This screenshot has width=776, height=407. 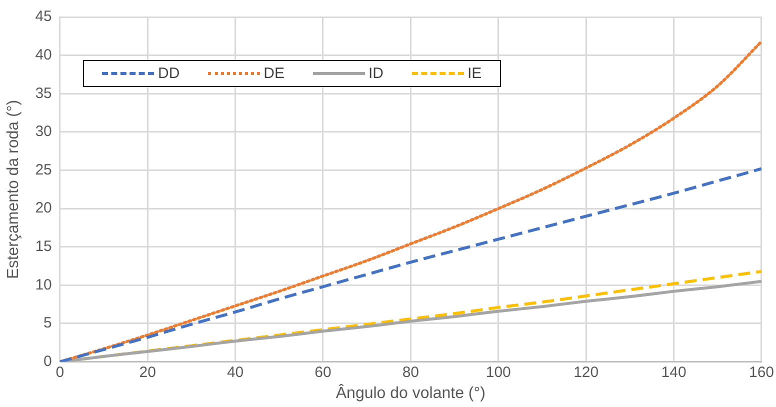 What do you see at coordinates (411, 393) in the screenshot?
I see `x-axis-title: Ângulo do volante (°)` at bounding box center [411, 393].